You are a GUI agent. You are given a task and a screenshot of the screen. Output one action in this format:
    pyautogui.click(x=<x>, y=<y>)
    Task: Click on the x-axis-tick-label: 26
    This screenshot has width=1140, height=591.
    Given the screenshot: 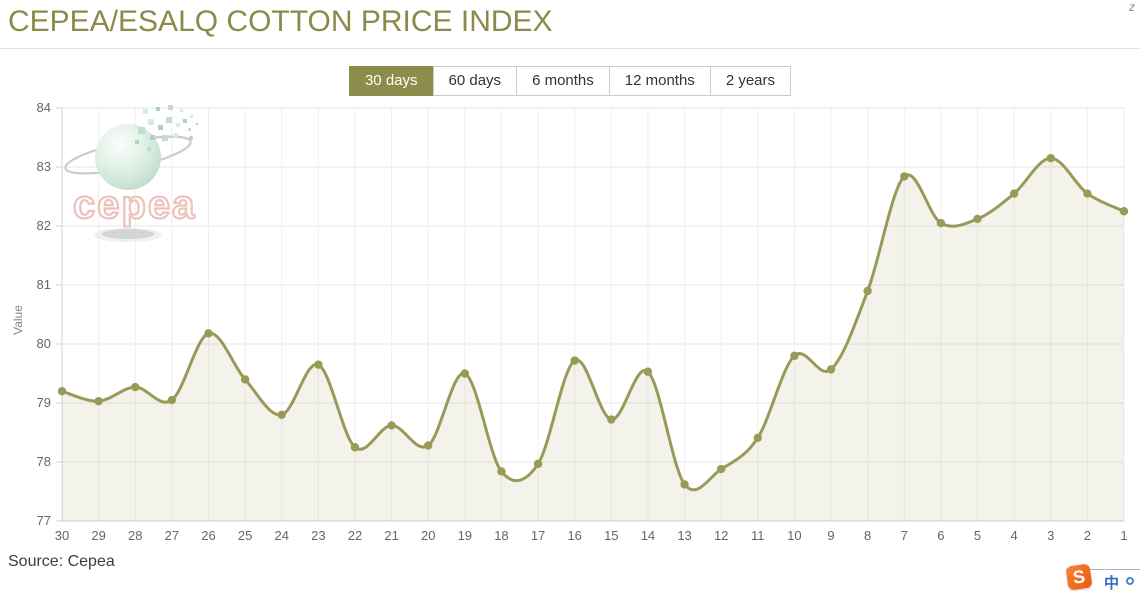 What is the action you would take?
    pyautogui.click(x=208, y=535)
    